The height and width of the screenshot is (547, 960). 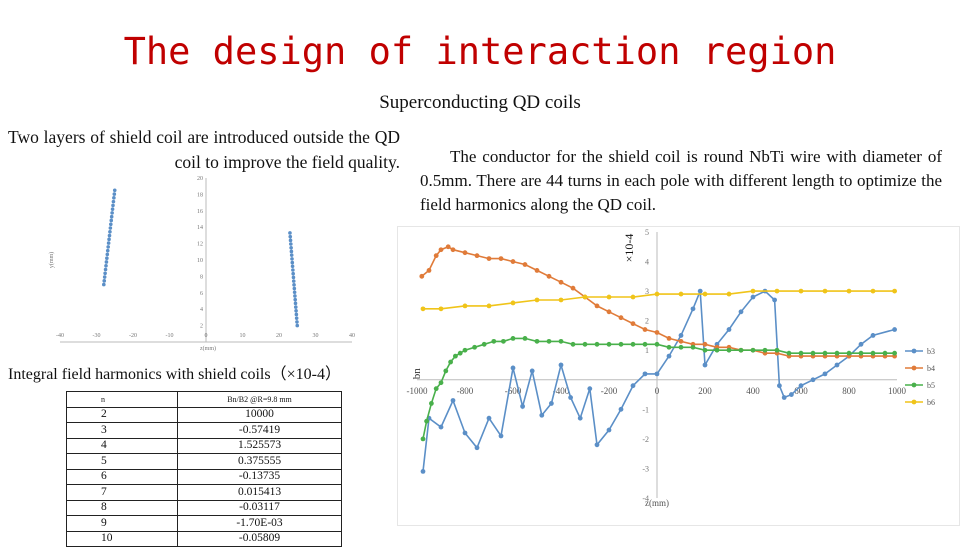 What do you see at coordinates (204, 538) in the screenshot?
I see `table-row: 10 -0.05809` at bounding box center [204, 538].